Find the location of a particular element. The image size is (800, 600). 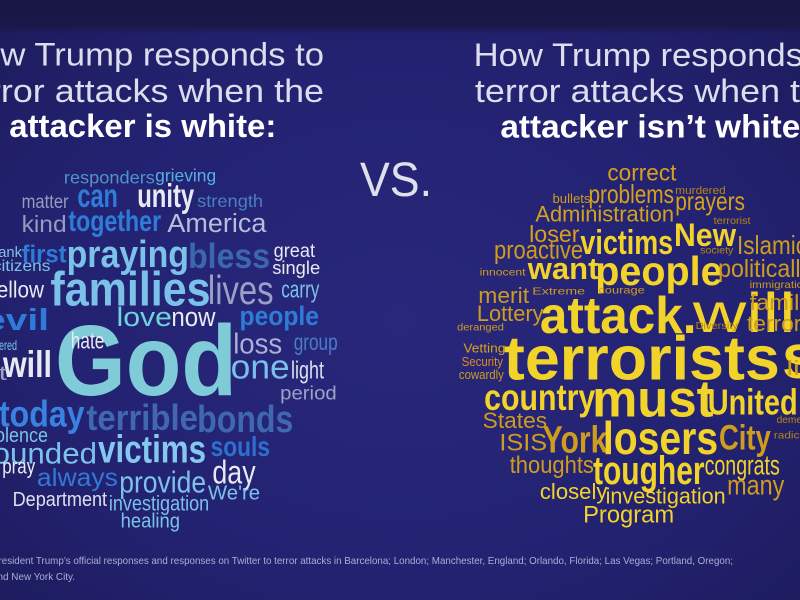

svg-text: single is located at coordinates (296, 267).